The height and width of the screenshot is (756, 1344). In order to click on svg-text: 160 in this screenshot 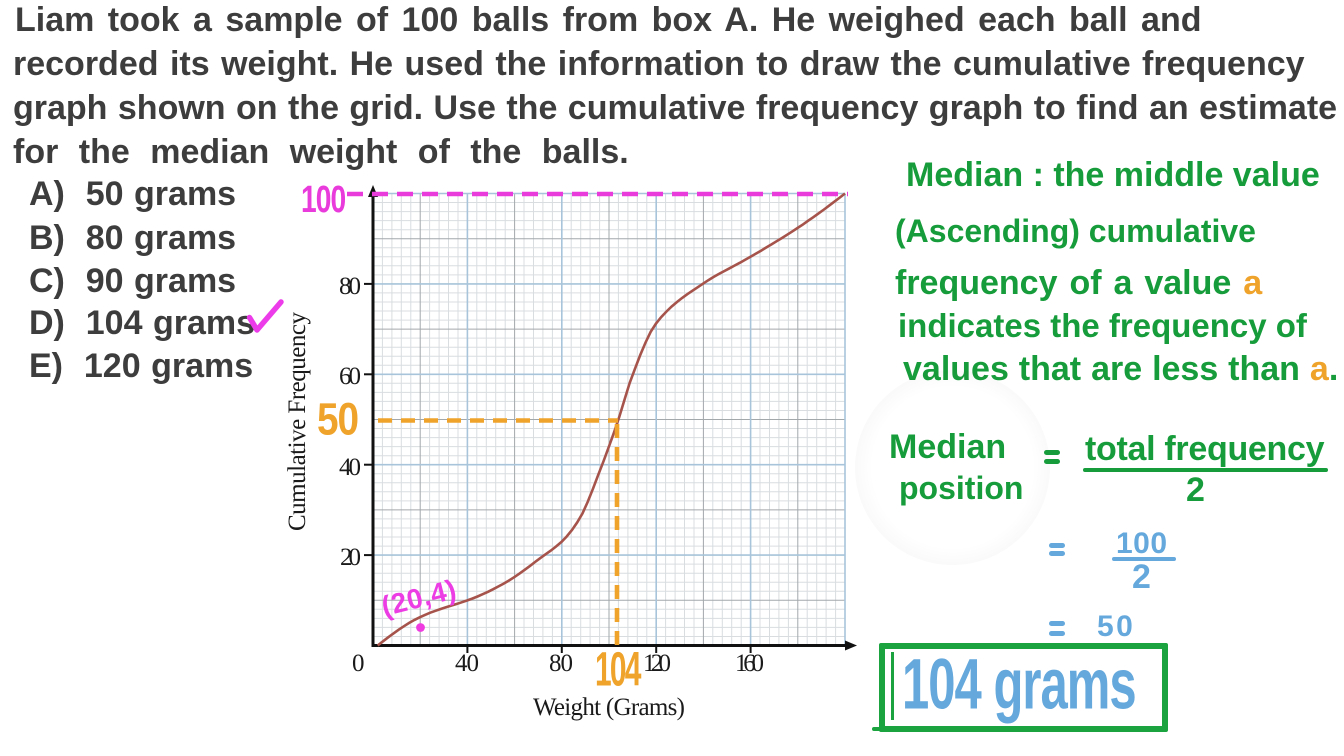, I will do `click(749, 663)`.